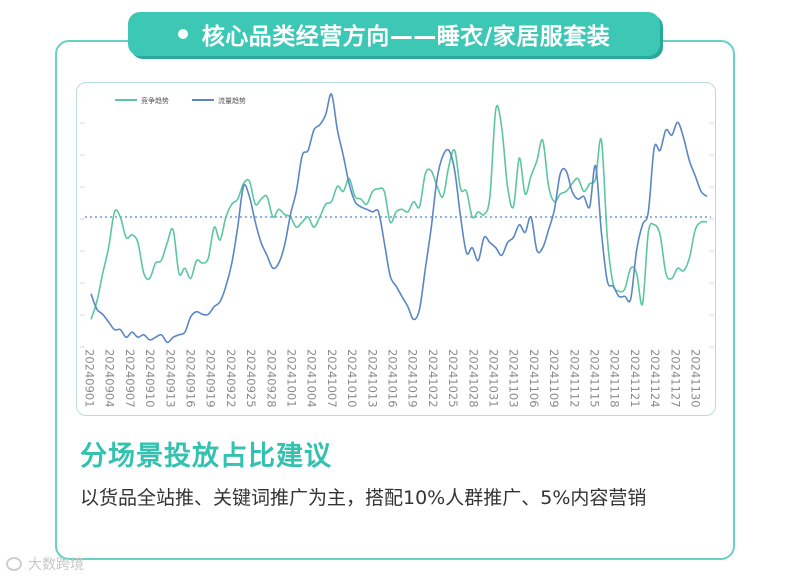 The width and height of the screenshot is (790, 582). Describe the element at coordinates (473, 378) in the screenshot. I see `x-tick-label: 20241028` at that location.